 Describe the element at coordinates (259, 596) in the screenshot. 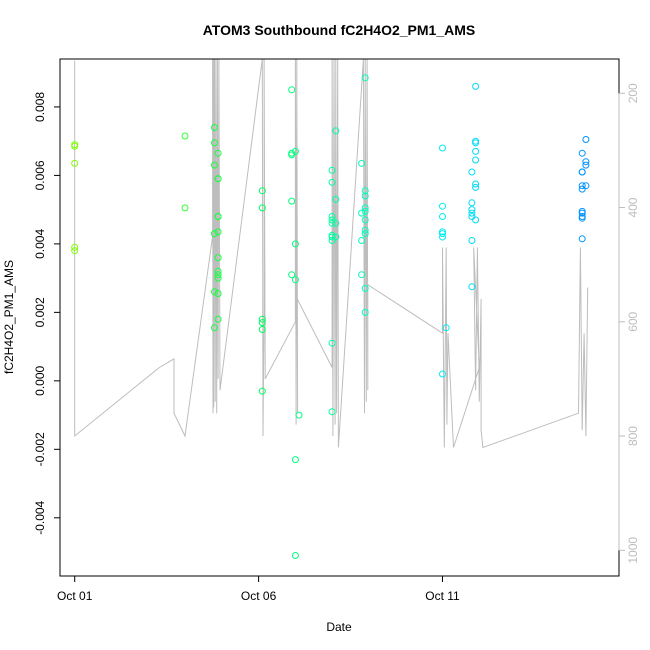

I see `x-tick-label: Oct 06` at that location.